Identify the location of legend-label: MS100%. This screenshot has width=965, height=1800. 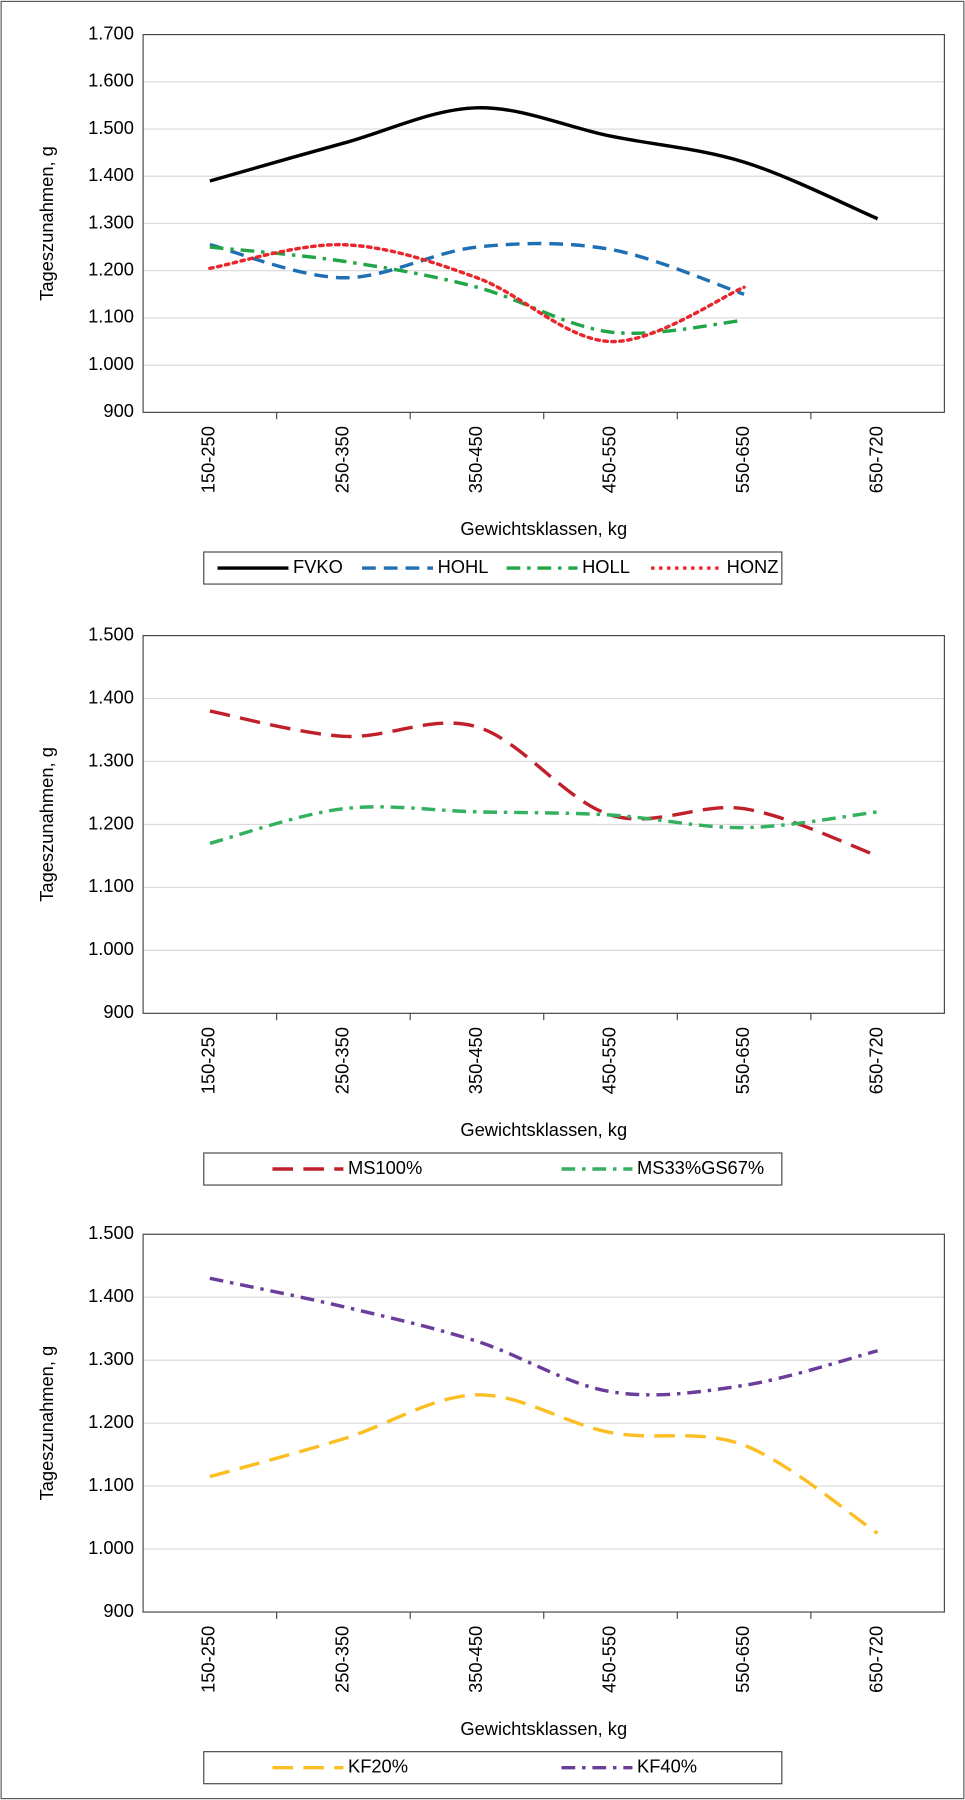
(385, 1167).